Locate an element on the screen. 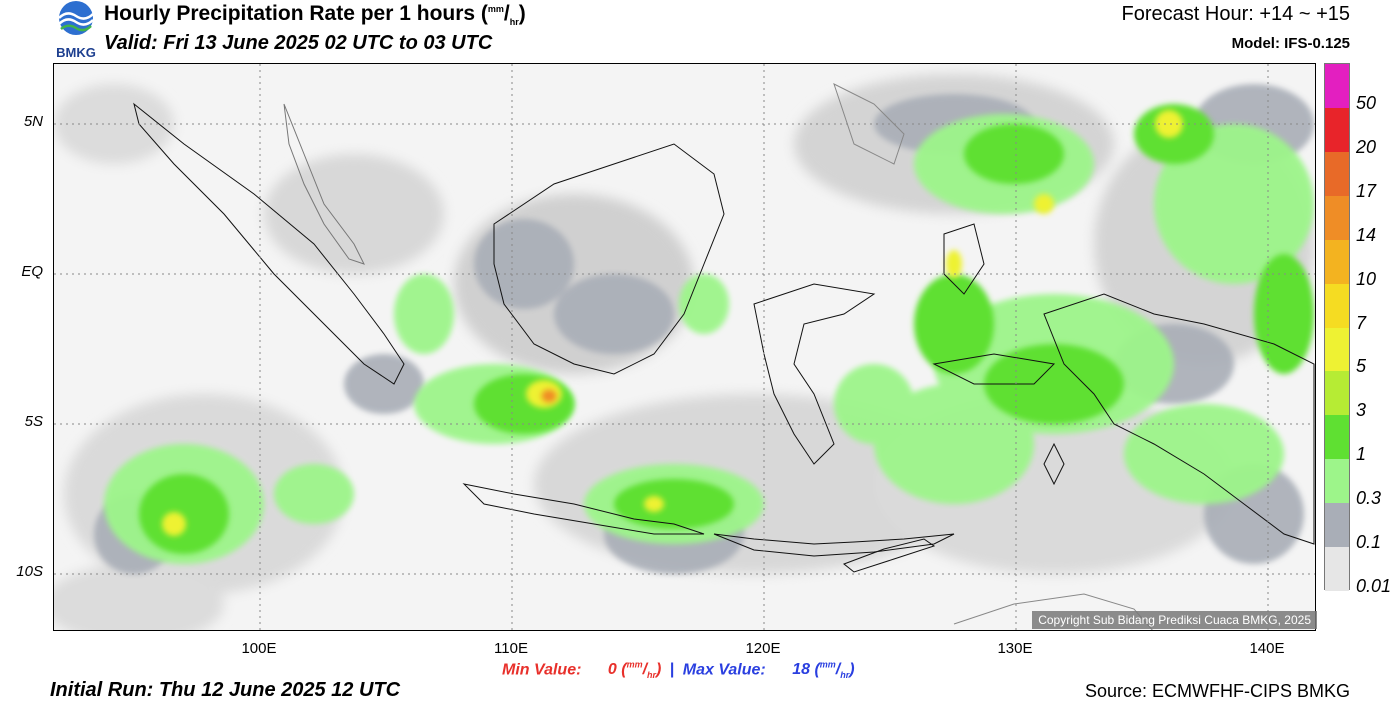 This screenshot has height=709, width=1400. max-unit-den: hr is located at coordinates (845, 675).